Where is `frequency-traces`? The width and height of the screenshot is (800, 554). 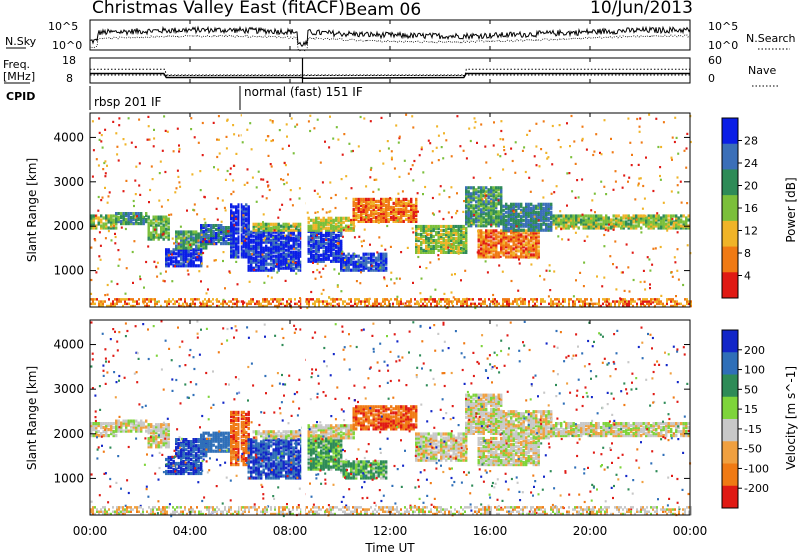 frequency-traces is located at coordinates (390, 70).